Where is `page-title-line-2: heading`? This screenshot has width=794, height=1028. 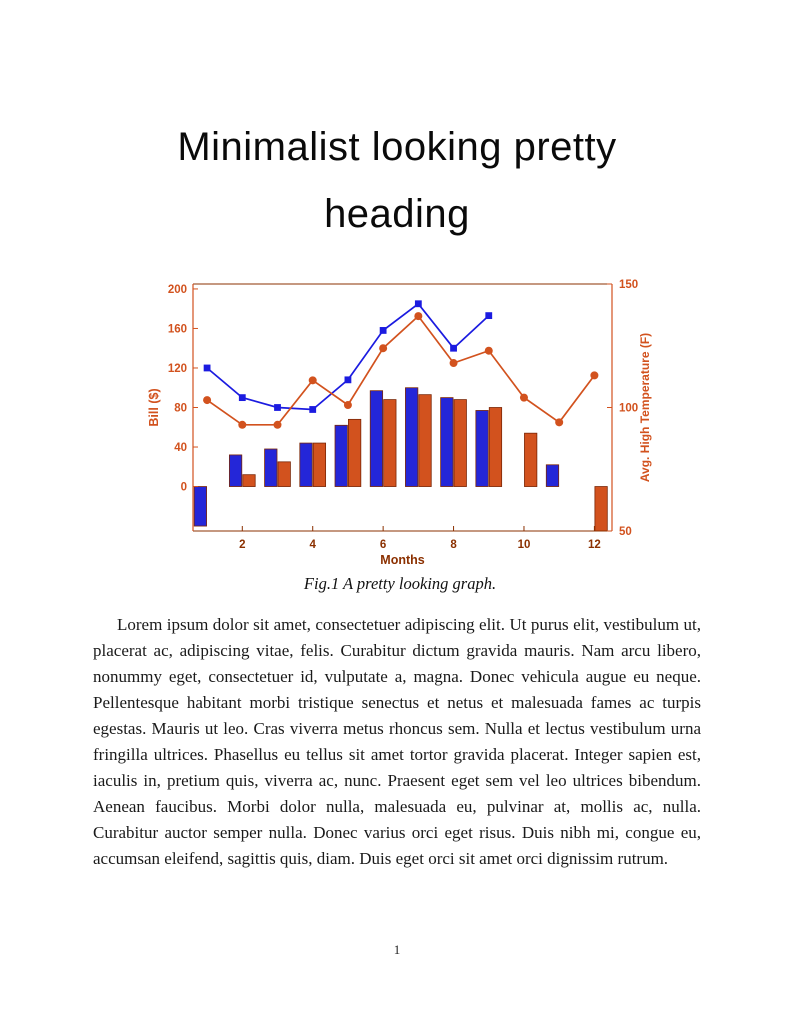 page-title-line-2: heading is located at coordinates (397, 214).